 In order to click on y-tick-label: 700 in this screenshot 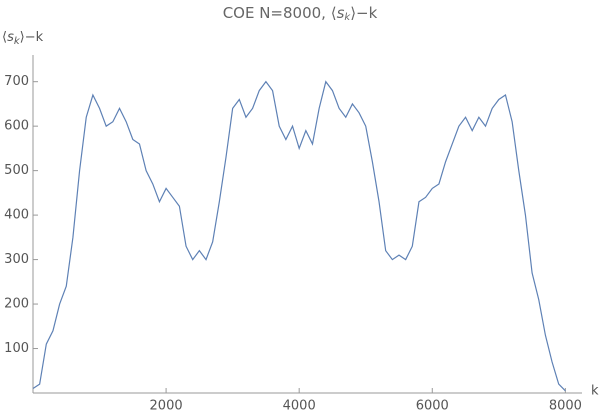, I will do `click(16, 81)`.